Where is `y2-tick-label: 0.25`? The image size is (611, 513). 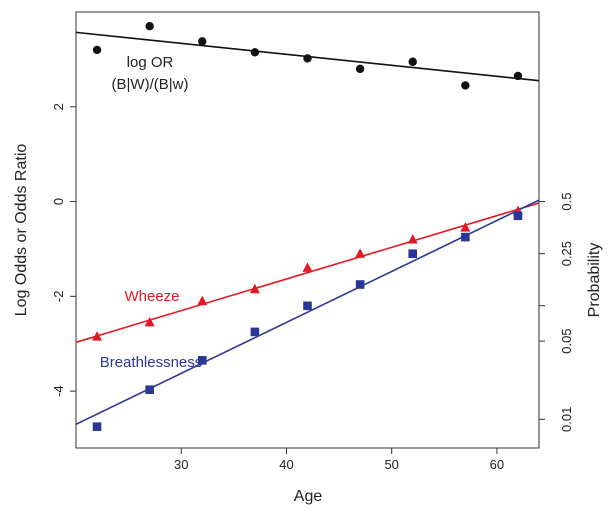 y2-tick-label: 0.25 is located at coordinates (566, 253).